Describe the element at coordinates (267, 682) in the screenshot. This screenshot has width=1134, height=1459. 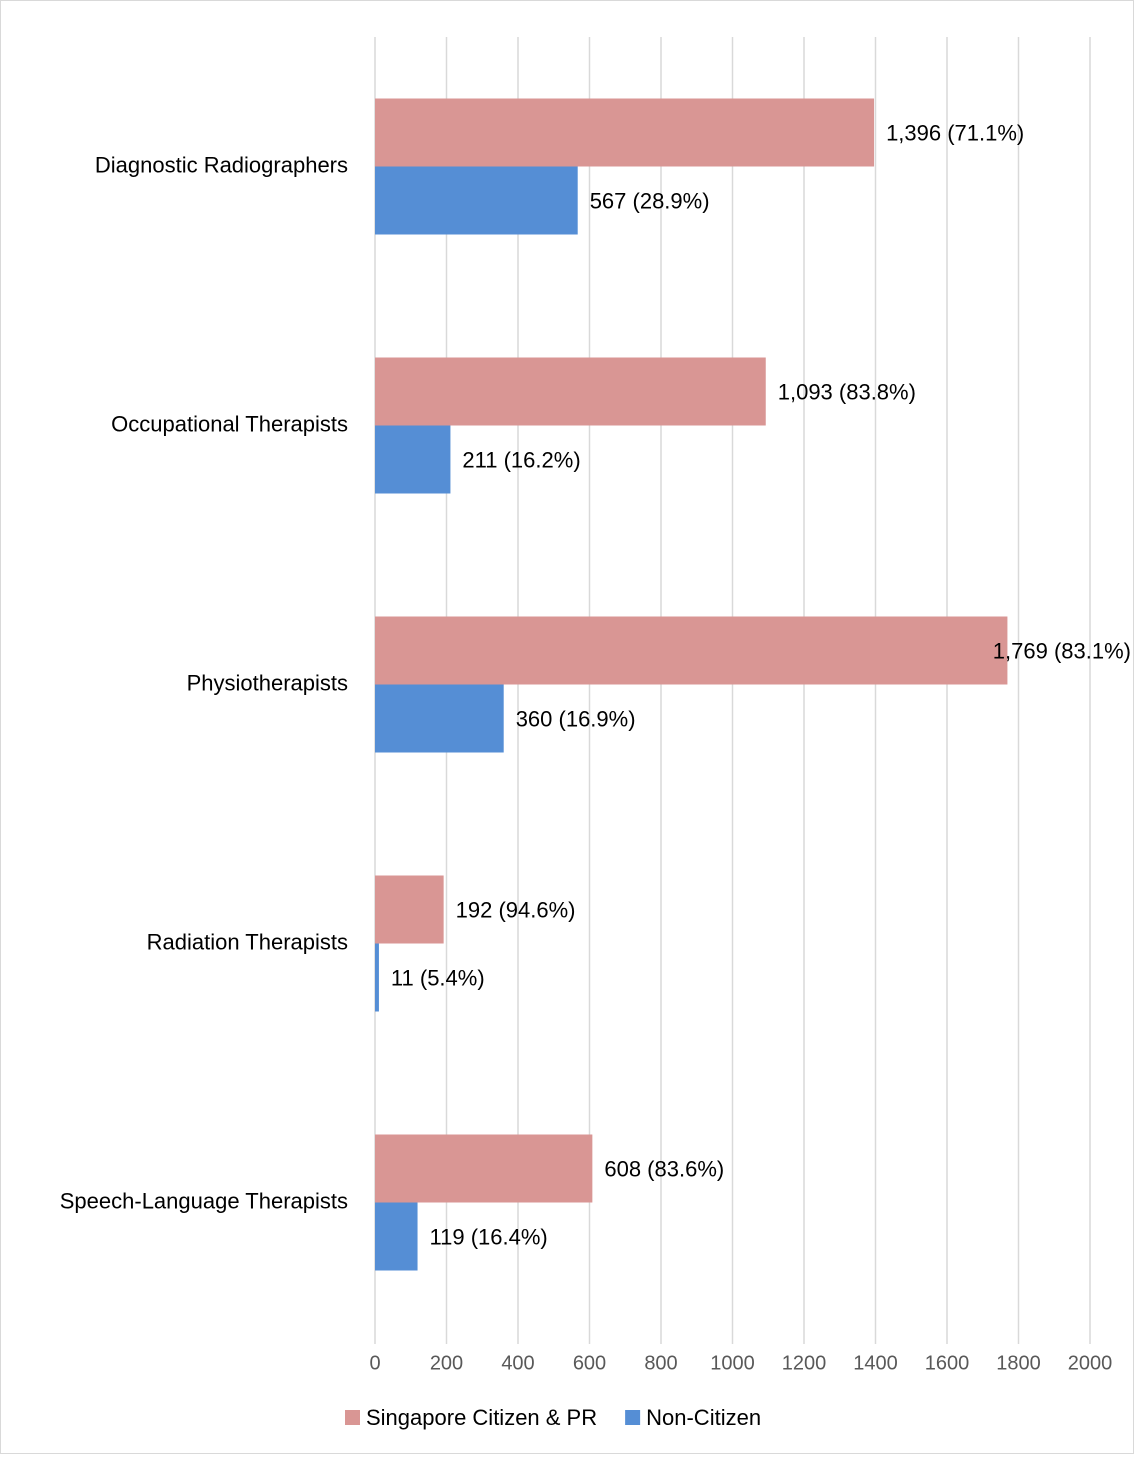
I see `y-tick-label: Physiotherapists` at that location.